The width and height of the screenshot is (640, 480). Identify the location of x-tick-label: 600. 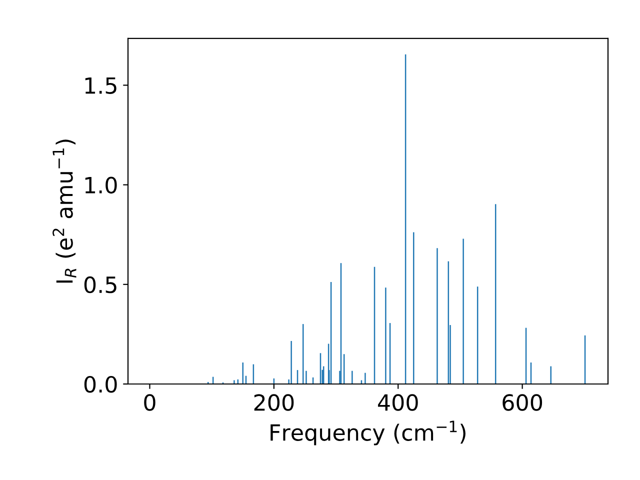
(522, 402).